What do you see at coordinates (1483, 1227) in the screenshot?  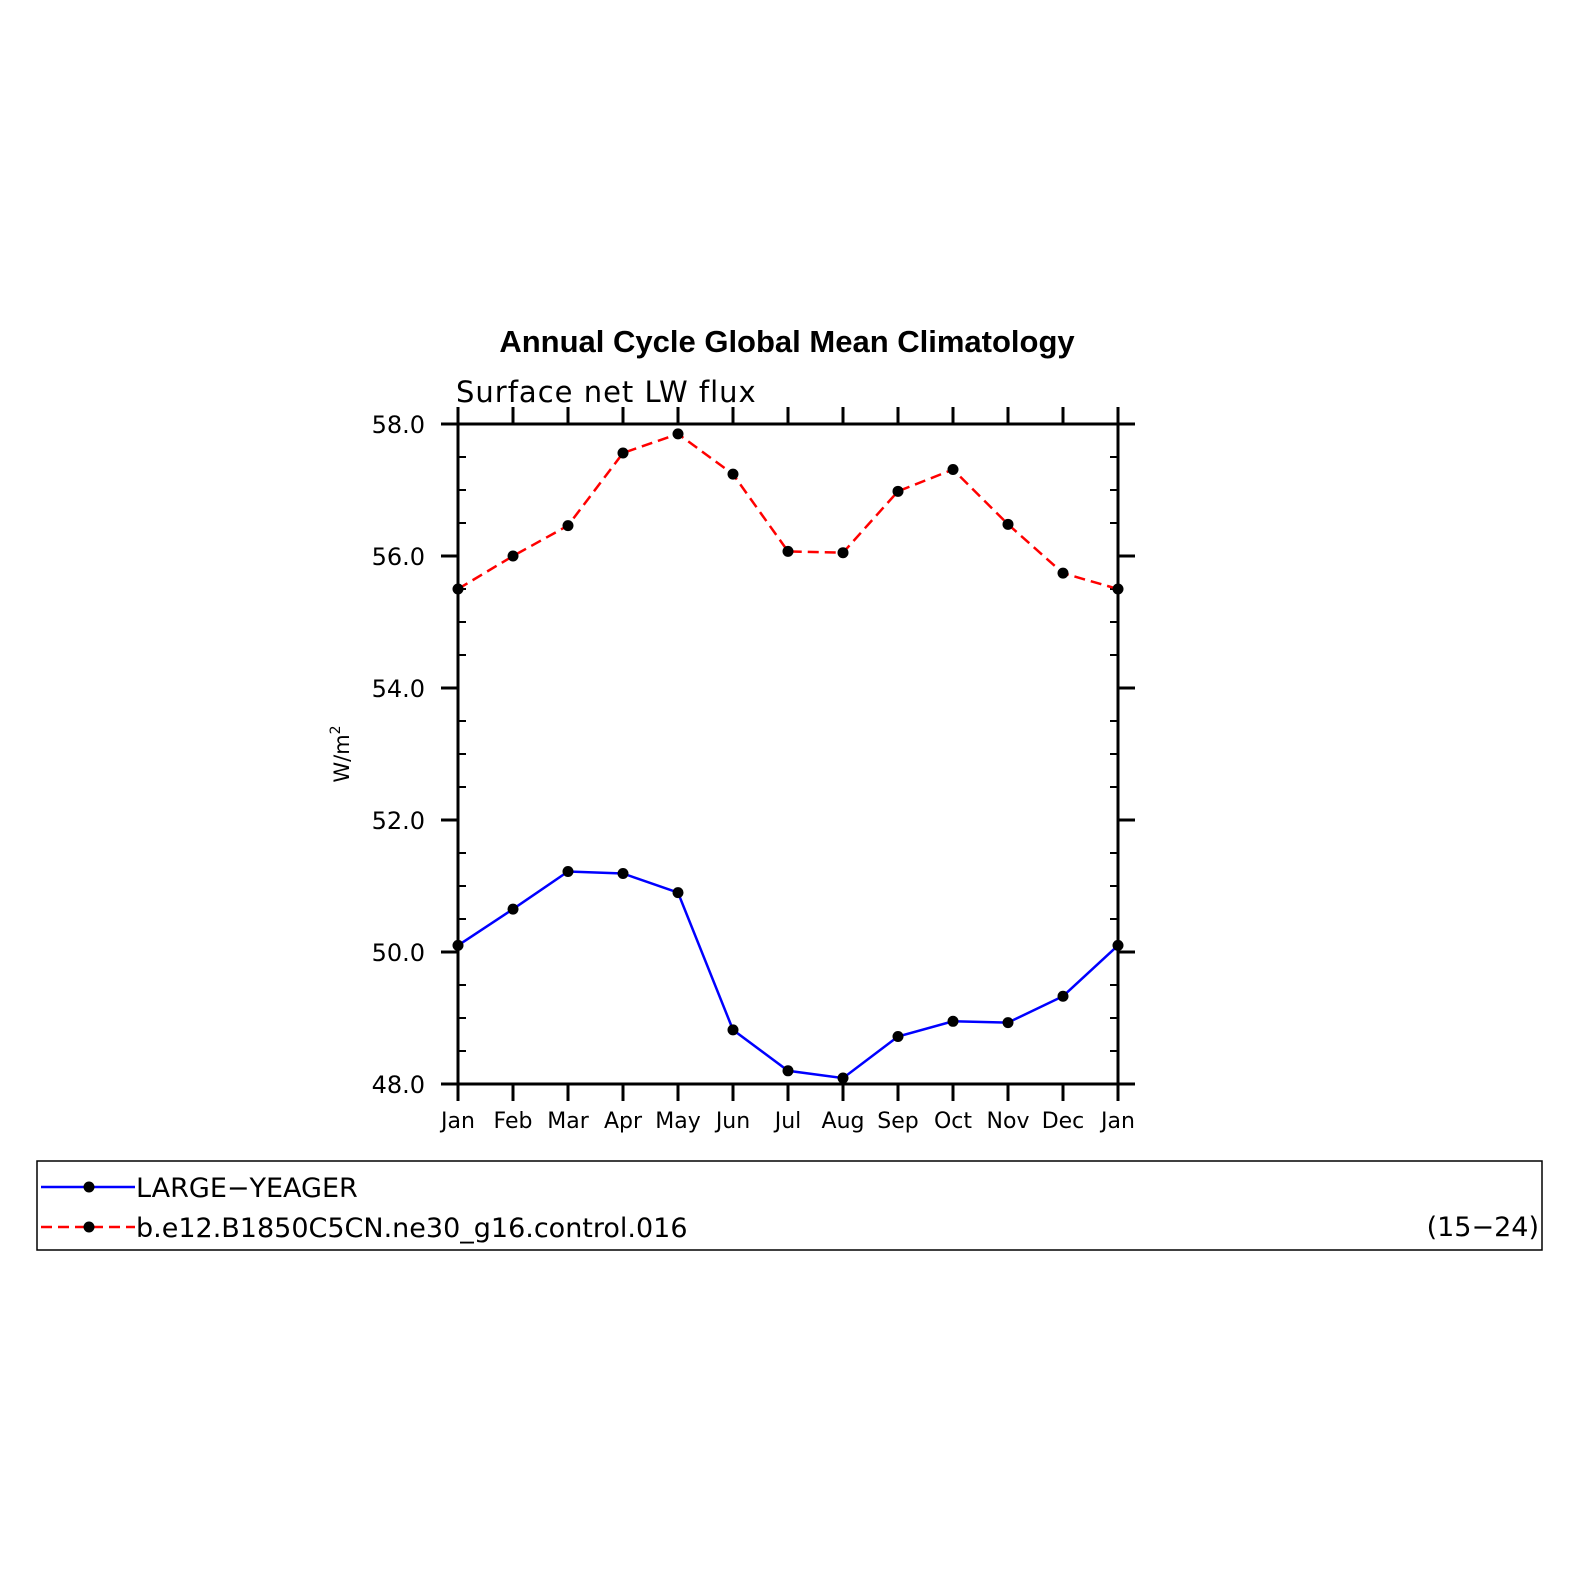 I see `legend-note: (15−24)` at bounding box center [1483, 1227].